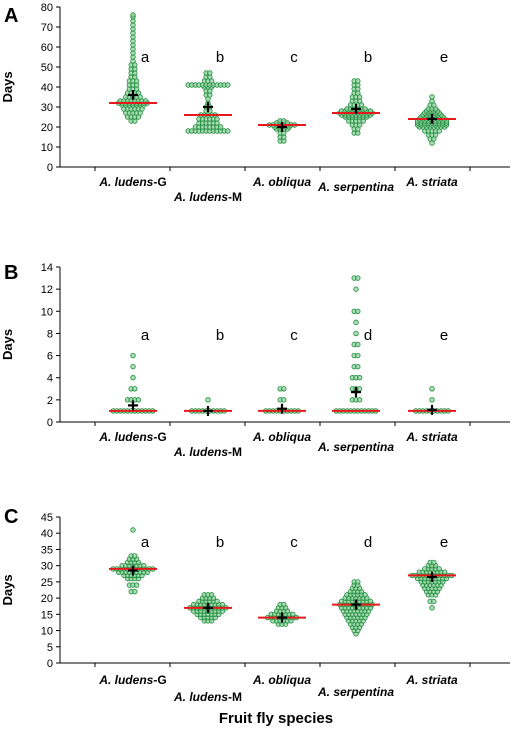  Describe the element at coordinates (11, 16) in the screenshot. I see `panel-label: A` at that location.